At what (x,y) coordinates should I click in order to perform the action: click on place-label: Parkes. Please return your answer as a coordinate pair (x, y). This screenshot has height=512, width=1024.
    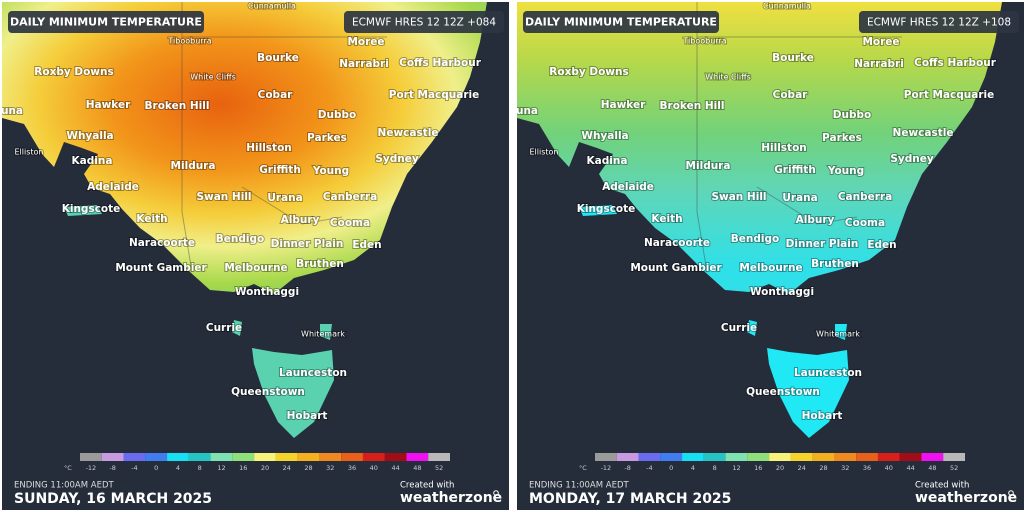
    Looking at the image, I should click on (842, 138).